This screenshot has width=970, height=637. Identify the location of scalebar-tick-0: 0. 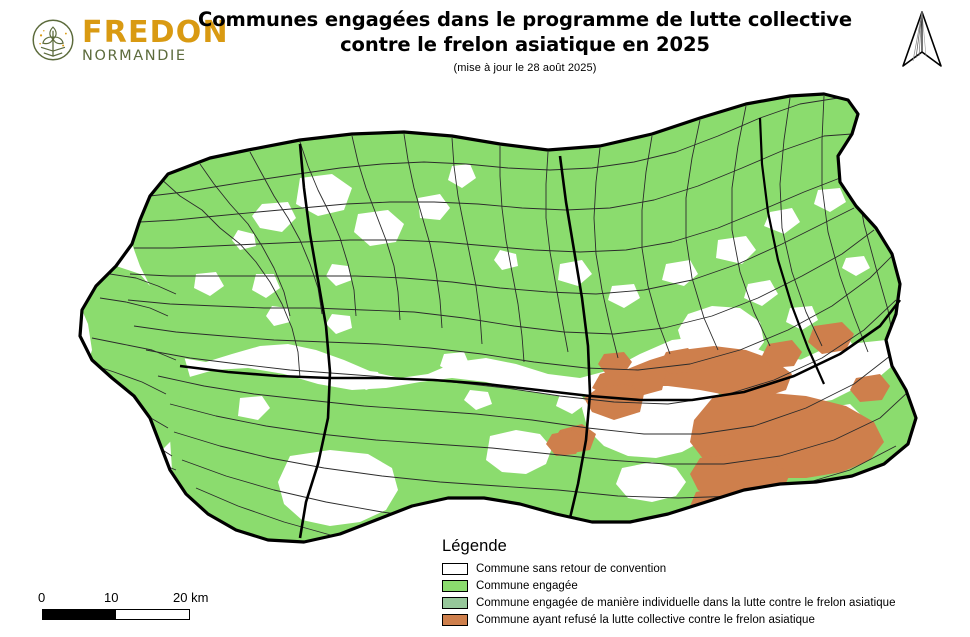
(42, 597).